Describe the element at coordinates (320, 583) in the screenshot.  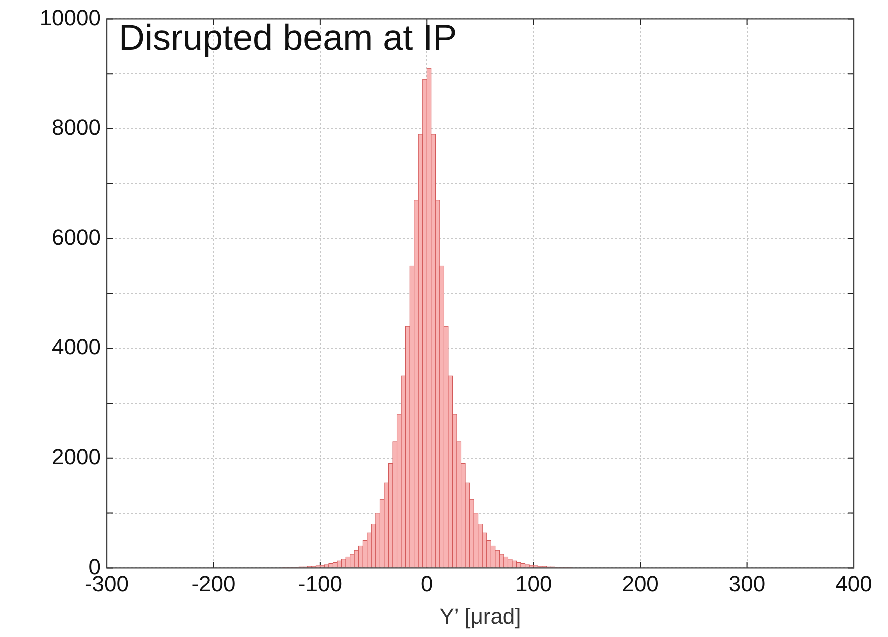
I see `x-tick-label: -100` at that location.